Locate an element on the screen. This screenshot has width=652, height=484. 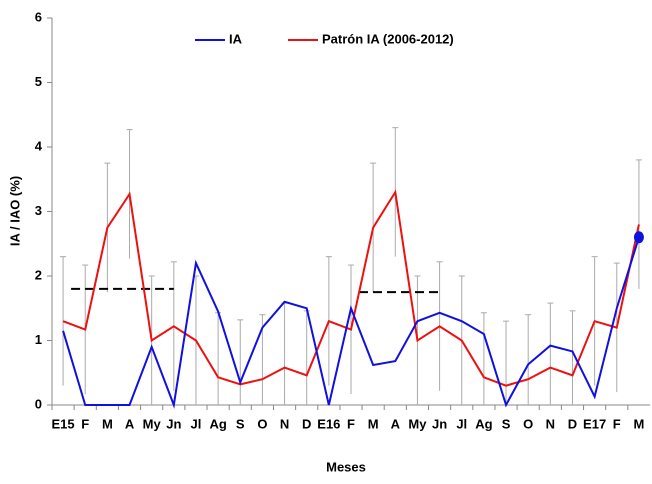
y-tick-label: 6 is located at coordinates (38, 16).